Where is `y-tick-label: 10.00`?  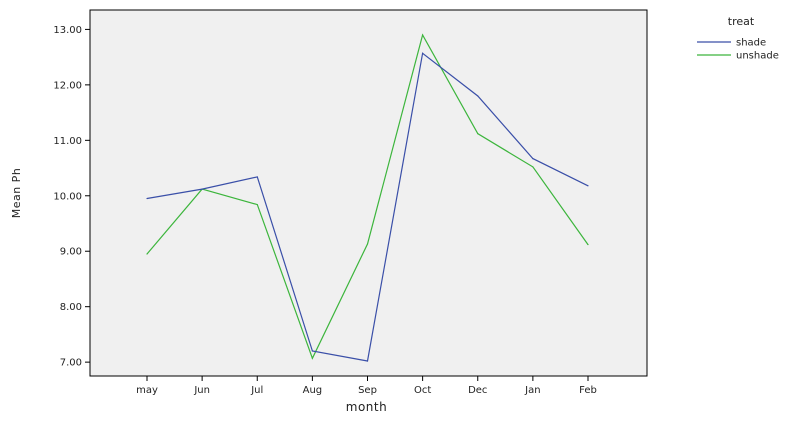 y-tick-label: 10.00 is located at coordinates (67, 196).